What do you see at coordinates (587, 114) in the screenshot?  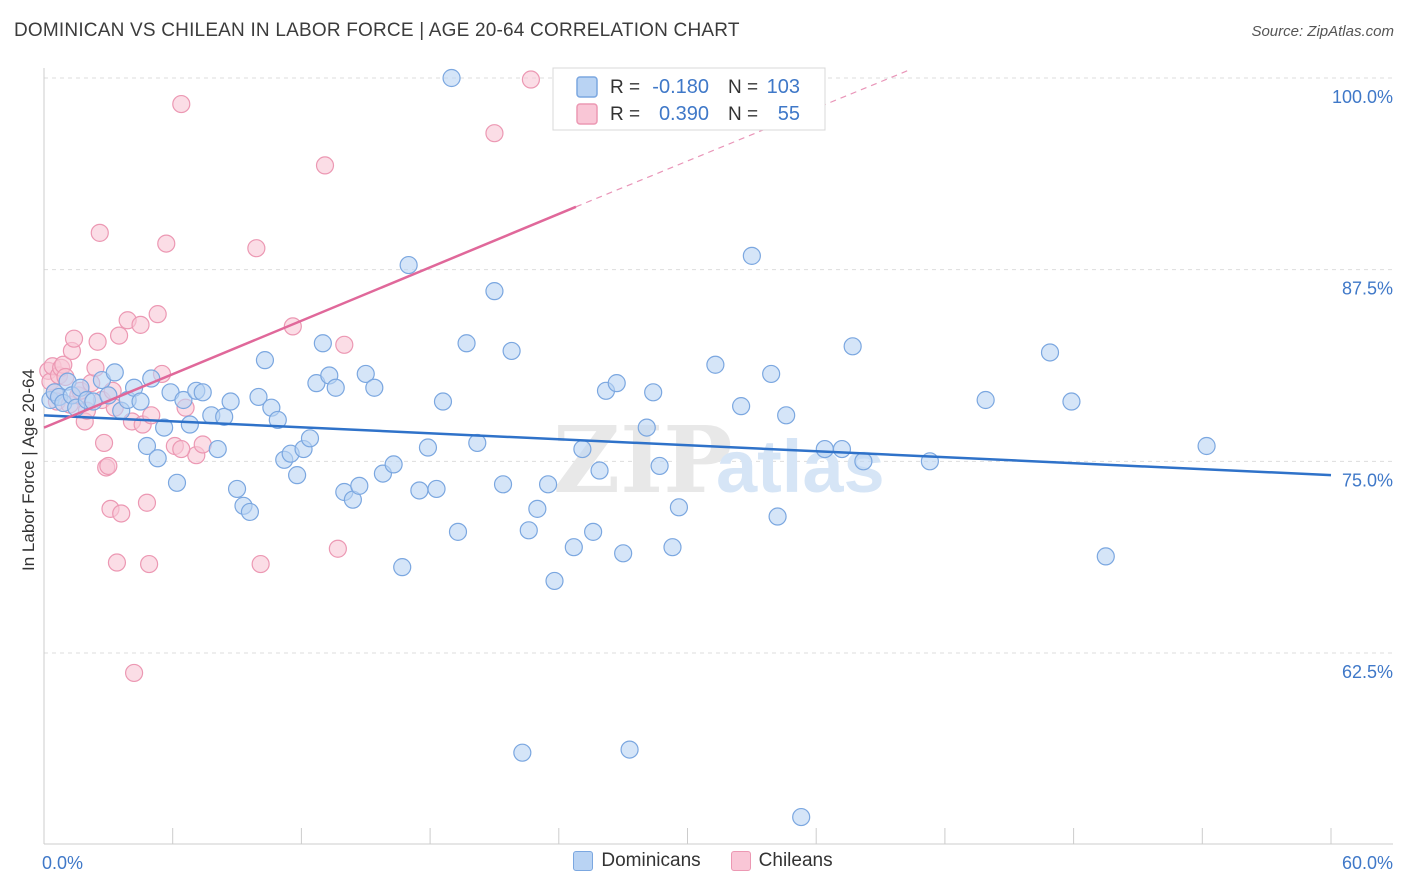 I see `legend-swatch-pink` at bounding box center [587, 114].